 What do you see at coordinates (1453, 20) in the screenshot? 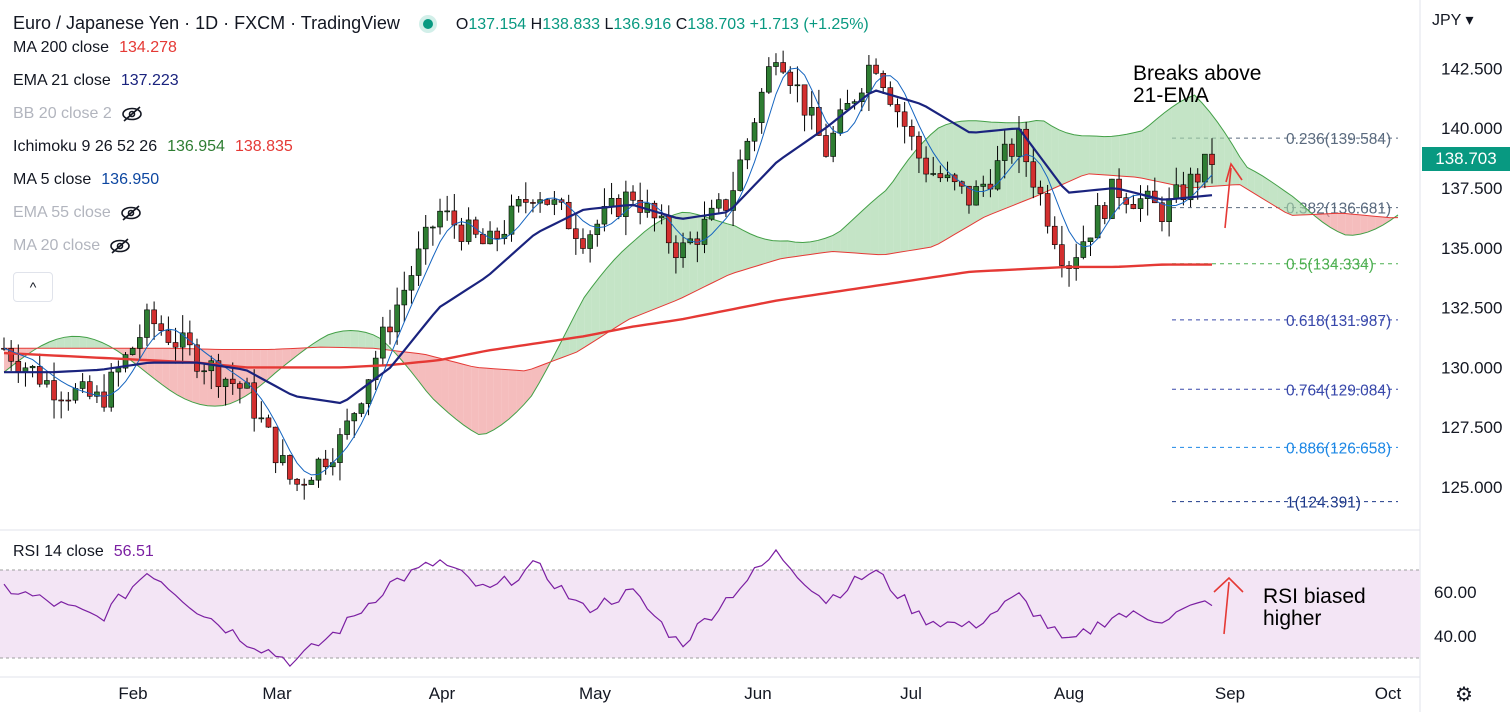
I see `currency-selector: JPY ▾` at bounding box center [1453, 20].